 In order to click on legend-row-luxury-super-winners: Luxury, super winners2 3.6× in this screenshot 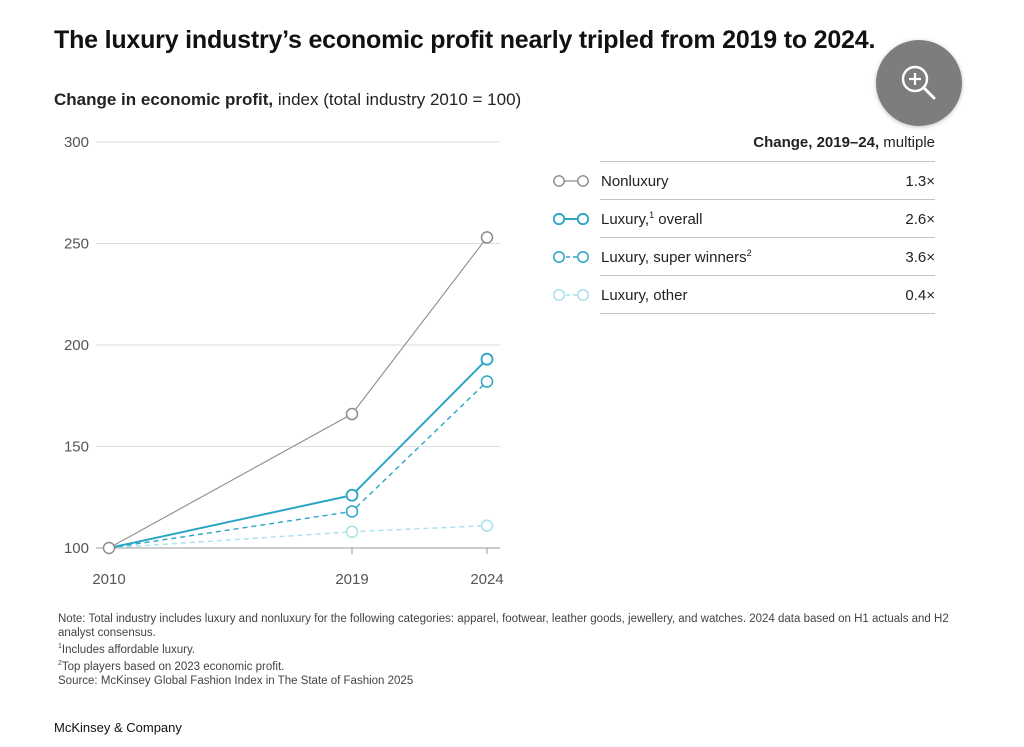, I will do `click(740, 257)`.